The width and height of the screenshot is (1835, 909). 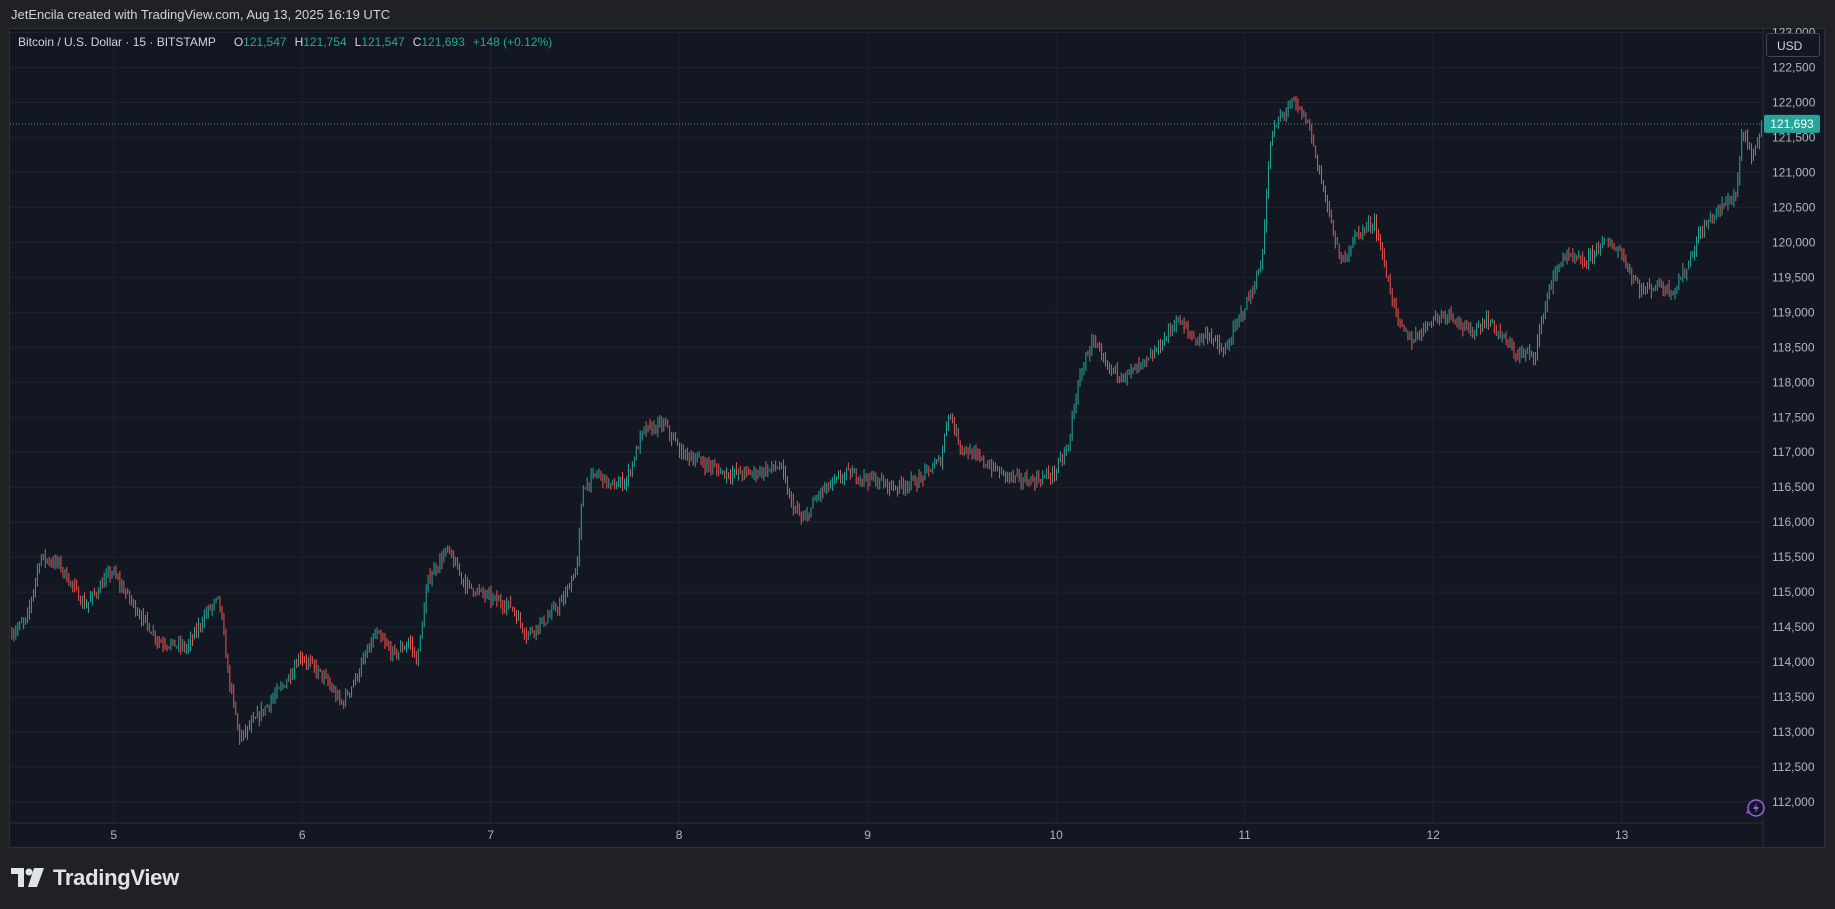 What do you see at coordinates (1793, 382) in the screenshot?
I see `price-tick-label: 118,000` at bounding box center [1793, 382].